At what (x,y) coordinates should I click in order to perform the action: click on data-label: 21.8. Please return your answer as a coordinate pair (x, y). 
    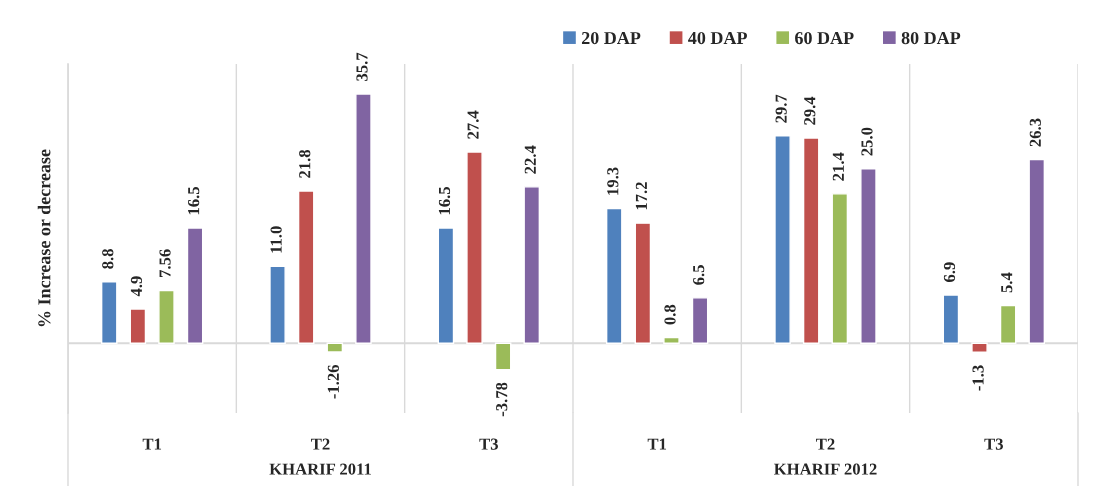
    Looking at the image, I should click on (305, 163).